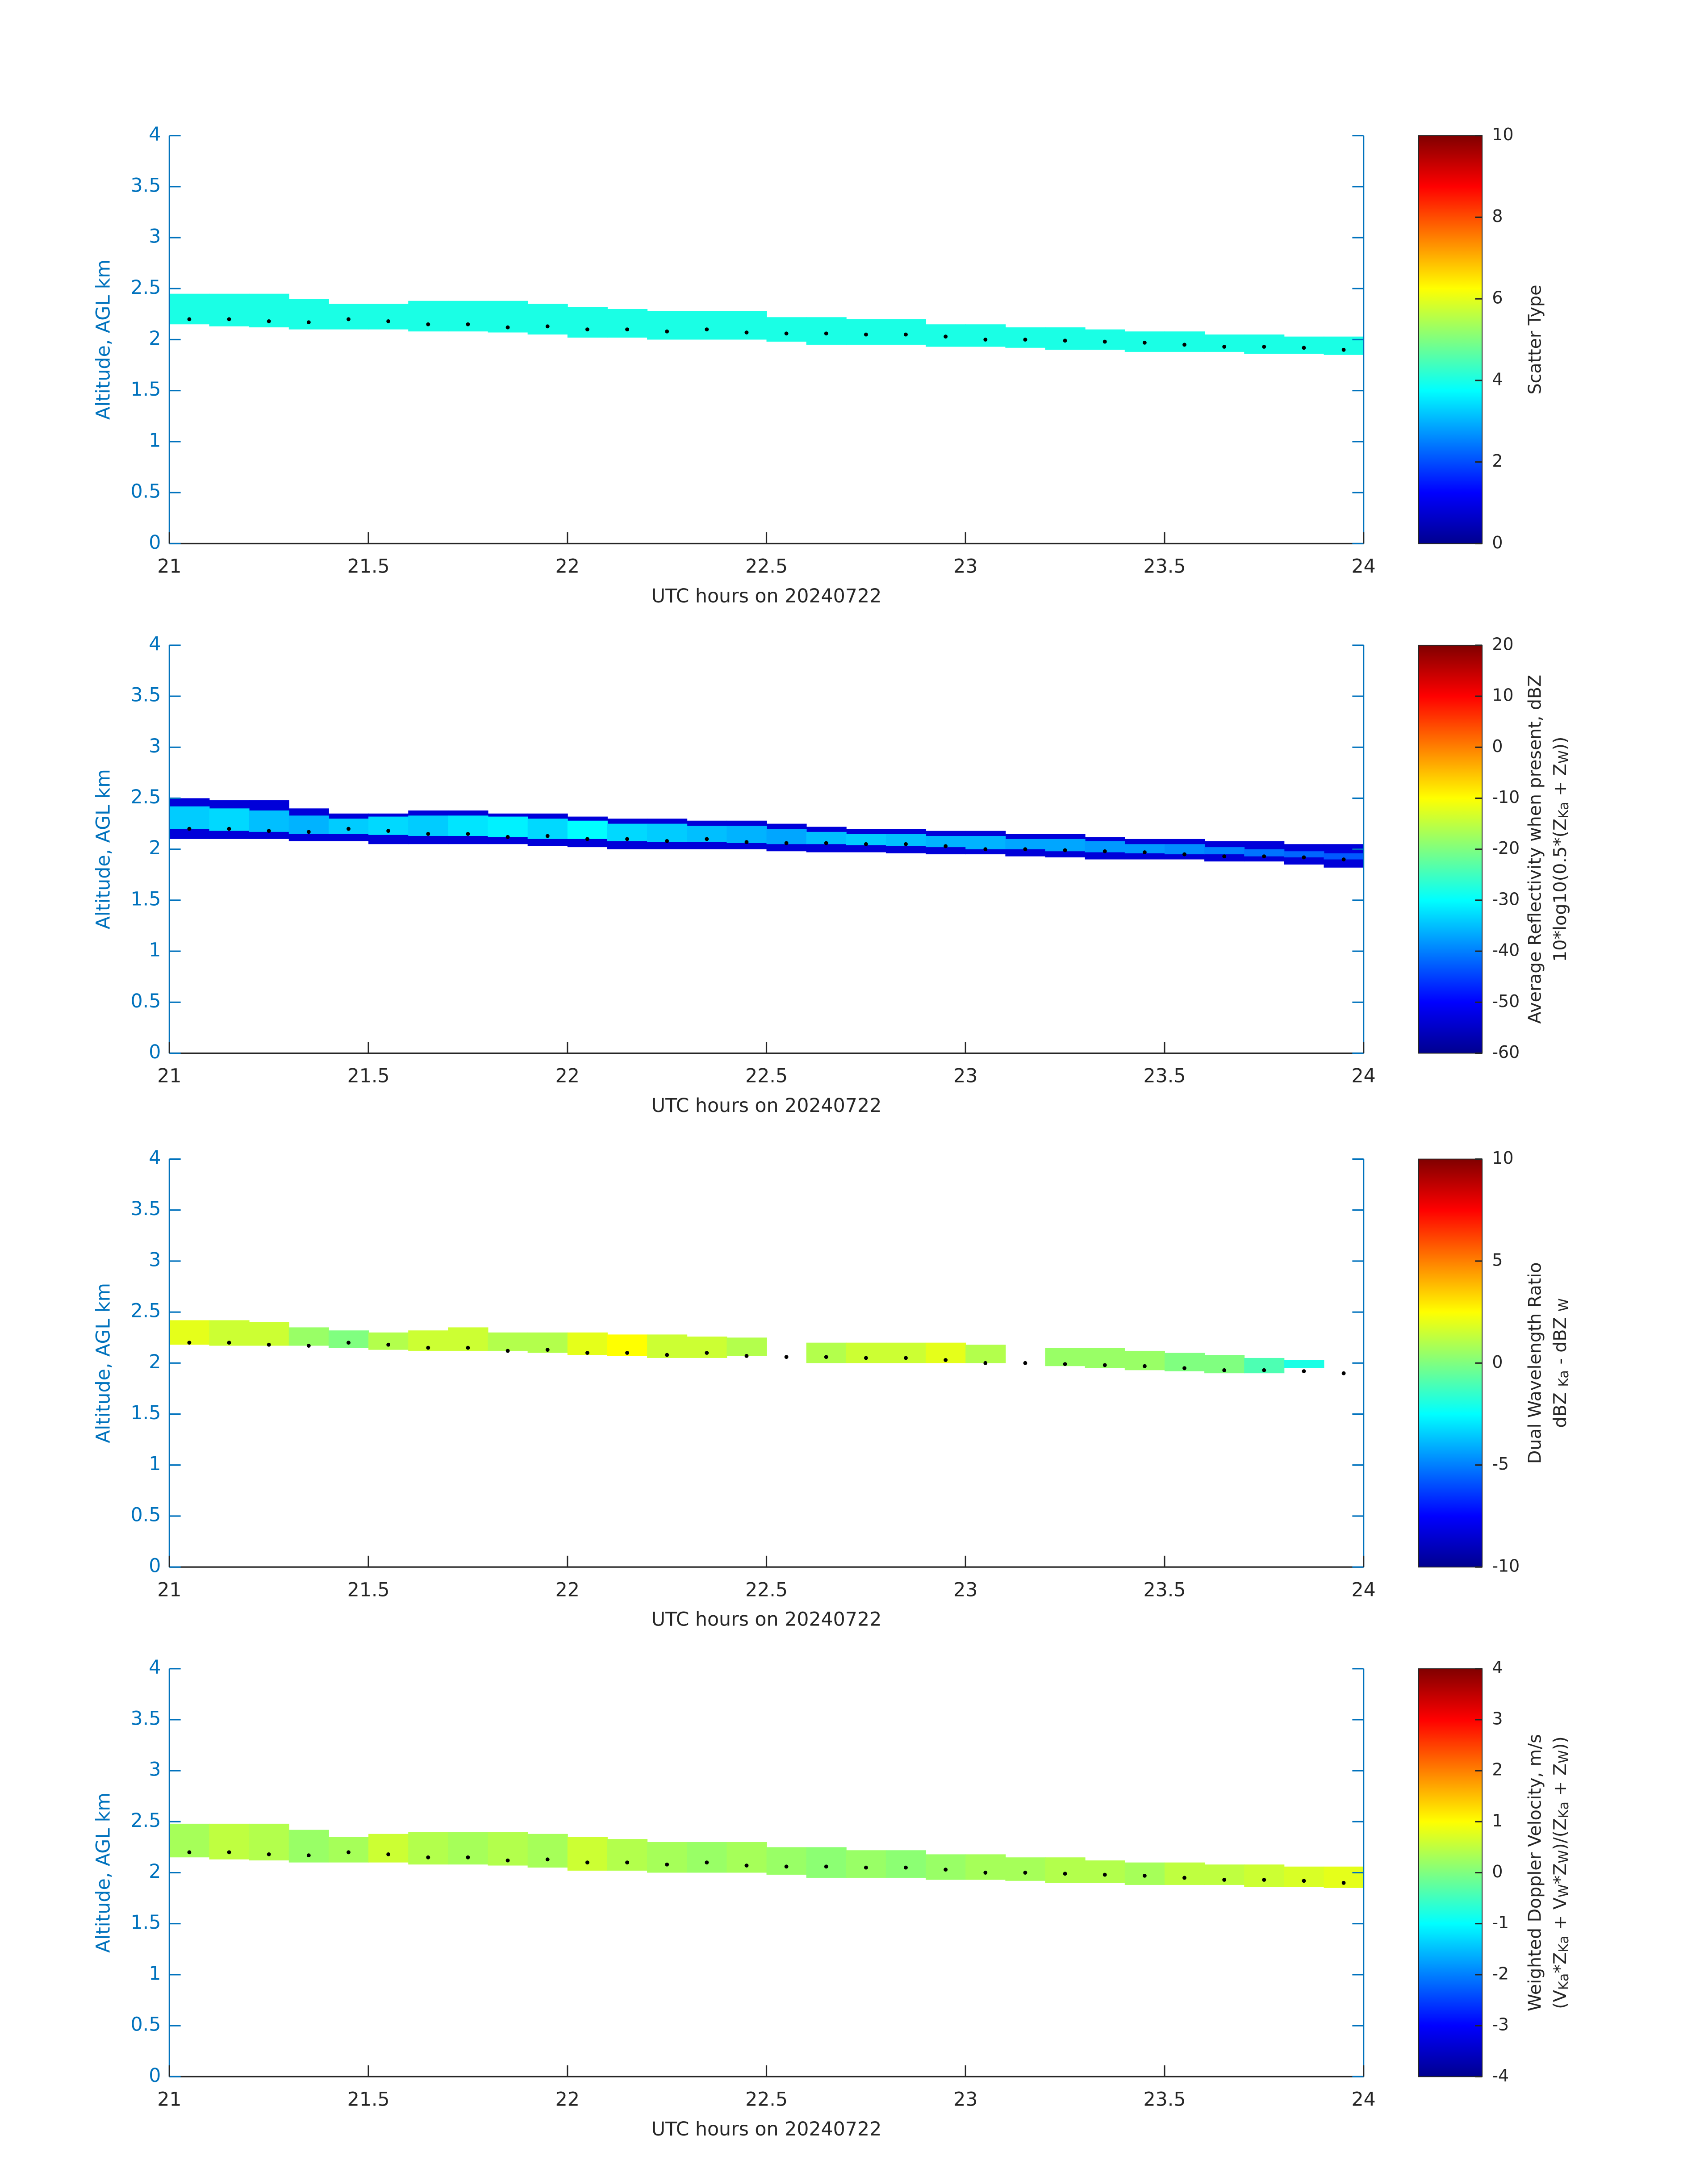 The image size is (1708, 2177). What do you see at coordinates (1534, 1872) in the screenshot?
I see `colorbar-label: Weighted Doppler Velocity, m/s` at bounding box center [1534, 1872].